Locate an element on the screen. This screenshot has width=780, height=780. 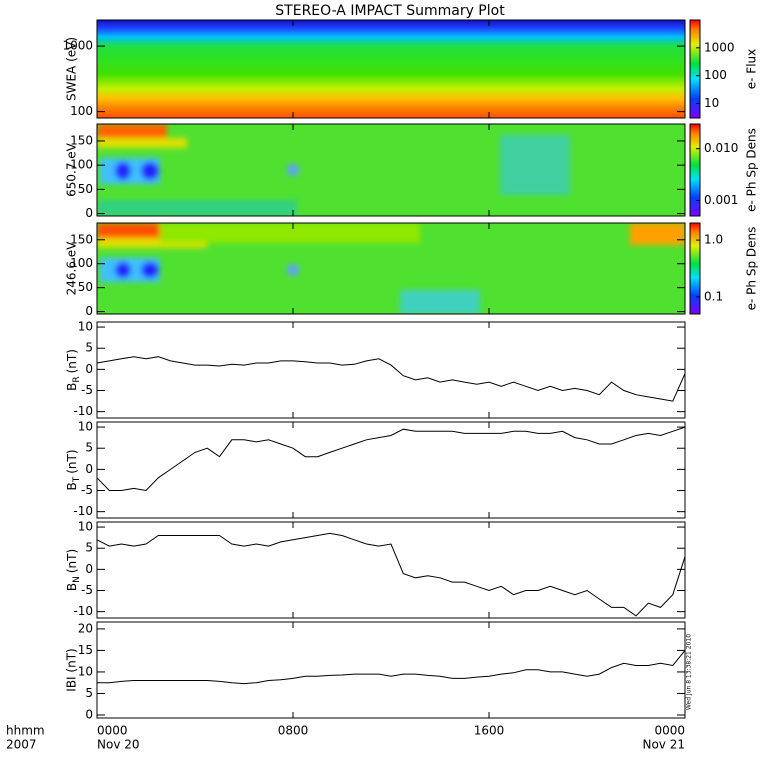
x-tick-label: 0800 is located at coordinates (293, 731).